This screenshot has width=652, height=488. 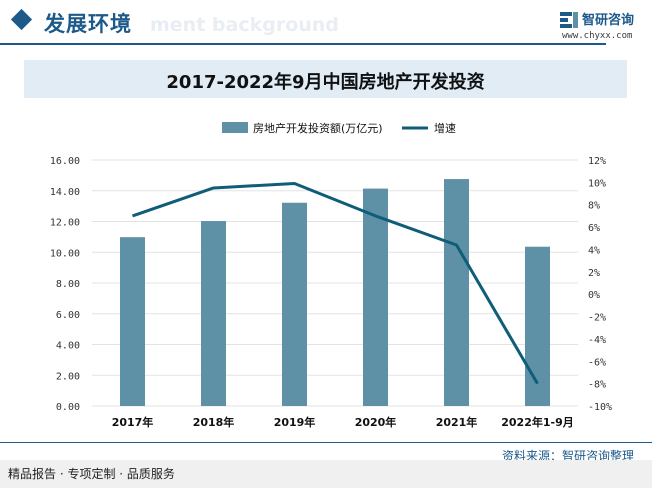 I want to click on y-left-tick-label: 0.00, so click(x=68, y=407).